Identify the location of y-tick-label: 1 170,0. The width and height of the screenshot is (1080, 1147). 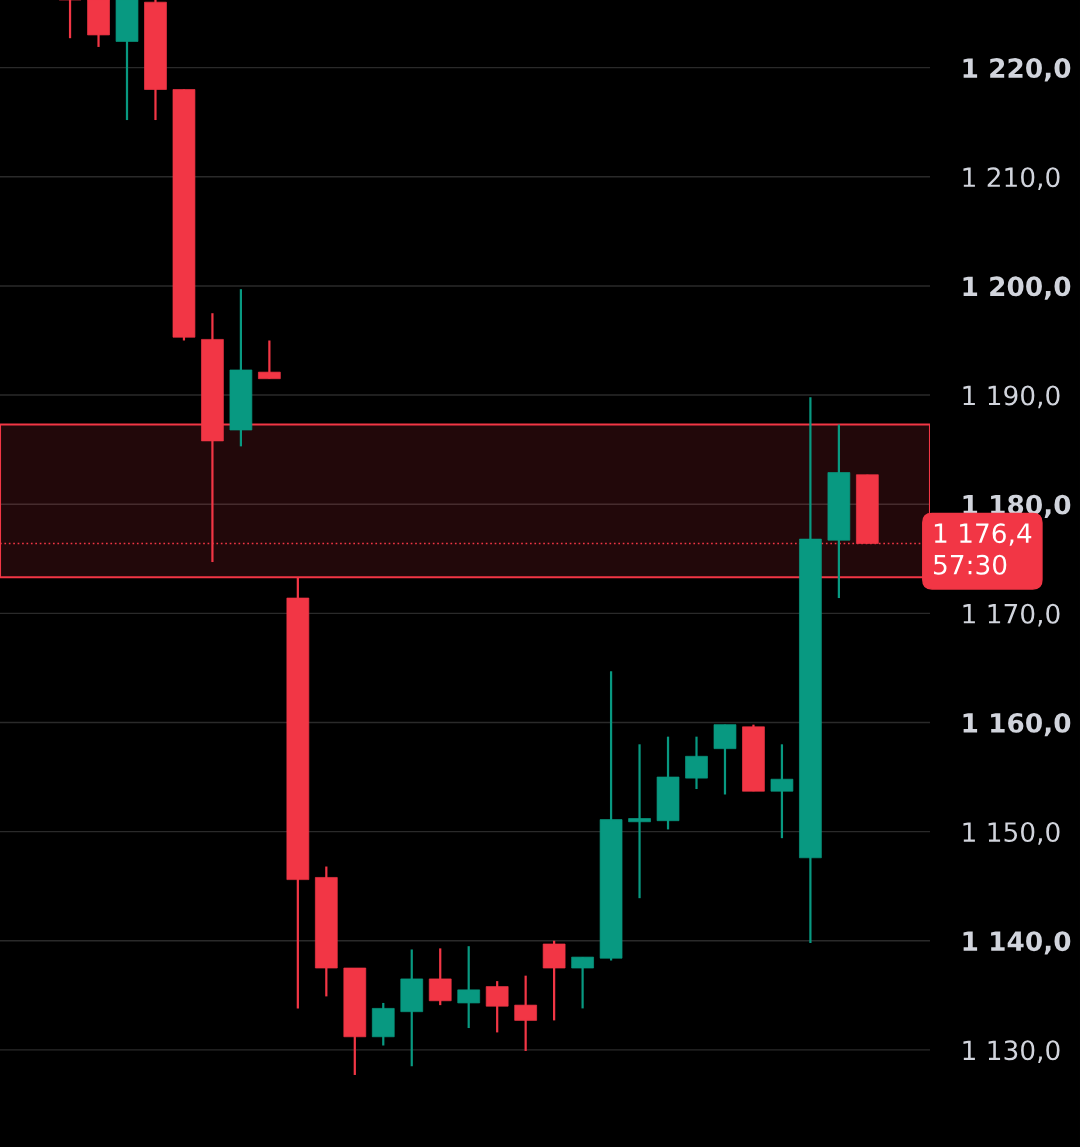
(1011, 615).